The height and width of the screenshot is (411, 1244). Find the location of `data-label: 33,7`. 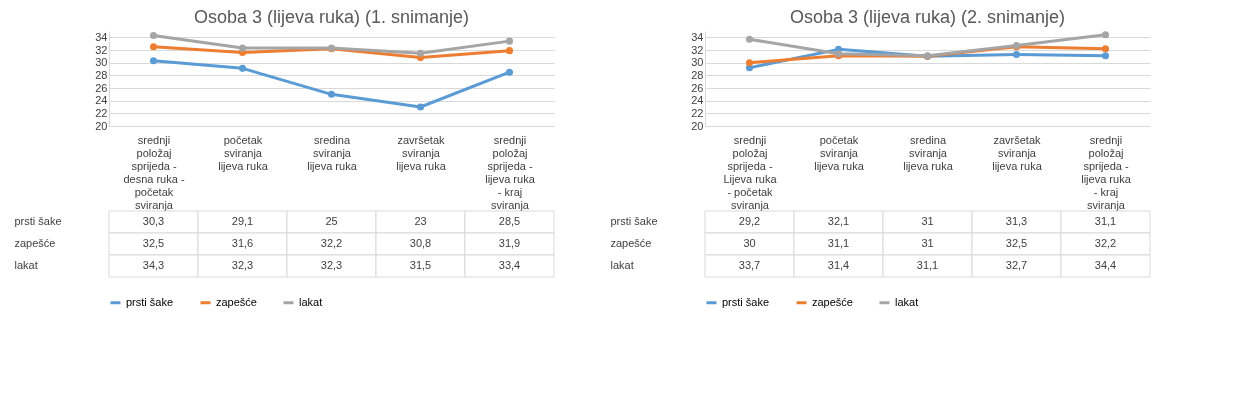

data-label: 33,7 is located at coordinates (749, 265).